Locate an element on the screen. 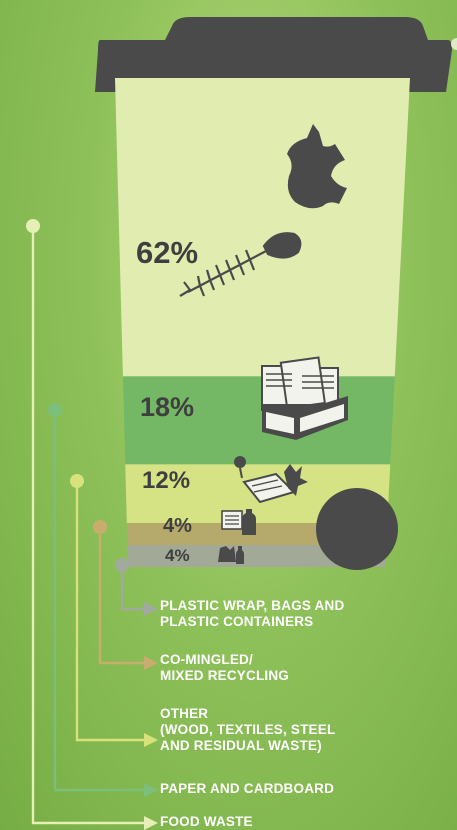 The image size is (457, 830). value-label-paper-cardboard: 18% is located at coordinates (167, 407).